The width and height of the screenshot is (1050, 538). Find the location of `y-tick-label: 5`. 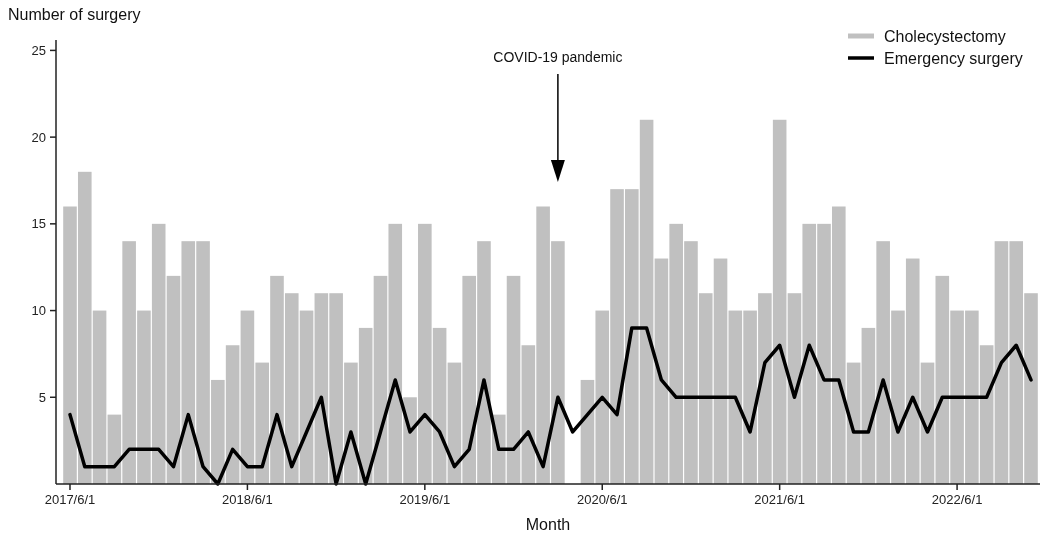

y-tick-label: 5 is located at coordinates (42, 397).